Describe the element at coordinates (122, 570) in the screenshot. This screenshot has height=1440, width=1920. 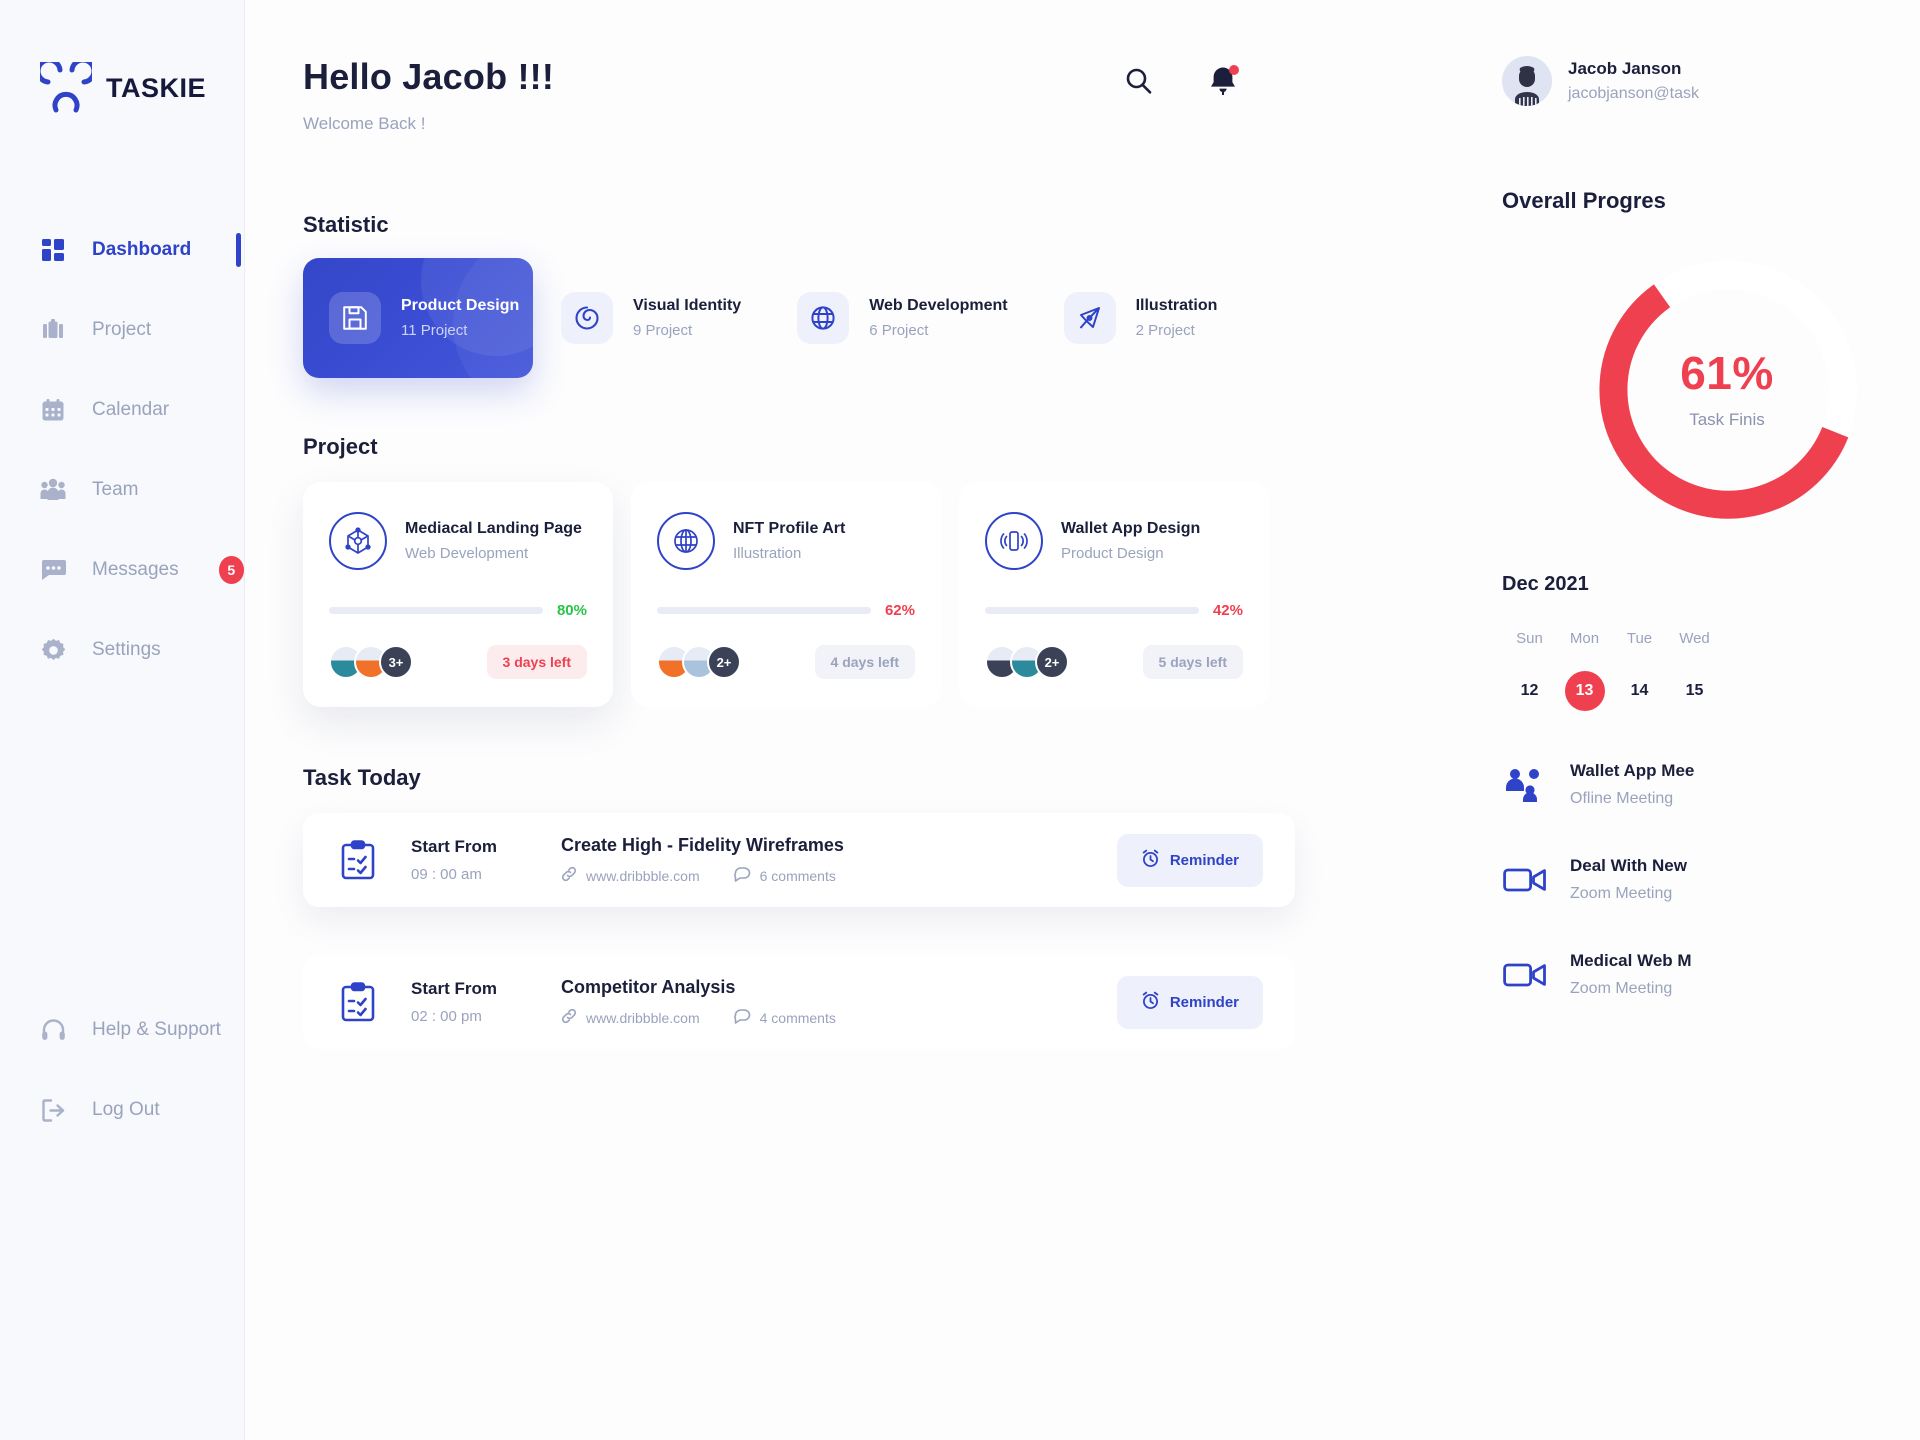
I see `sidebar-item-messages: Messages 5` at that location.